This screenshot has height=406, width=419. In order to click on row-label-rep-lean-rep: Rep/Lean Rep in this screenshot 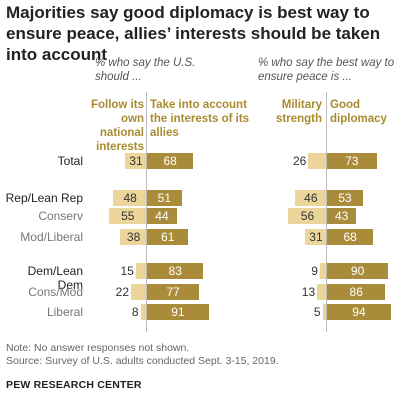, I will do `click(44, 198)`.